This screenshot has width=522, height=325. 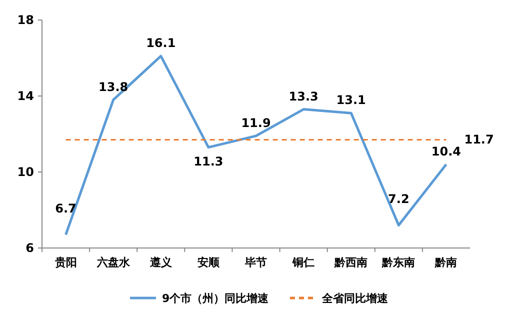 What do you see at coordinates (398, 262) in the screenshot?
I see `x-tick-label: 黔东南` at bounding box center [398, 262].